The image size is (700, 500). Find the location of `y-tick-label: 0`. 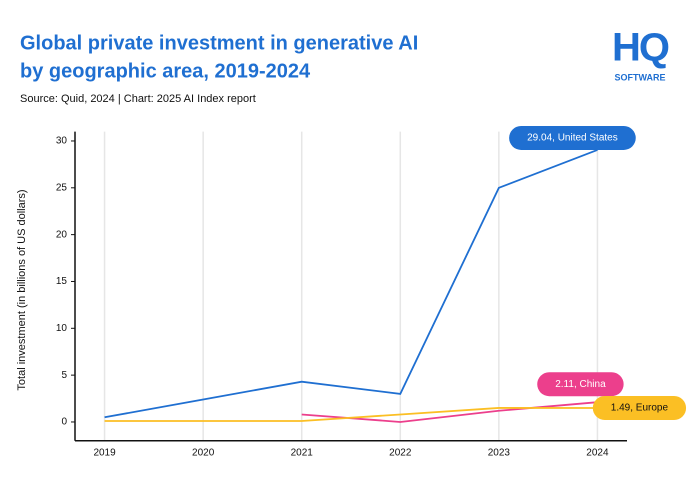

y-tick-label: 0 is located at coordinates (64, 422).